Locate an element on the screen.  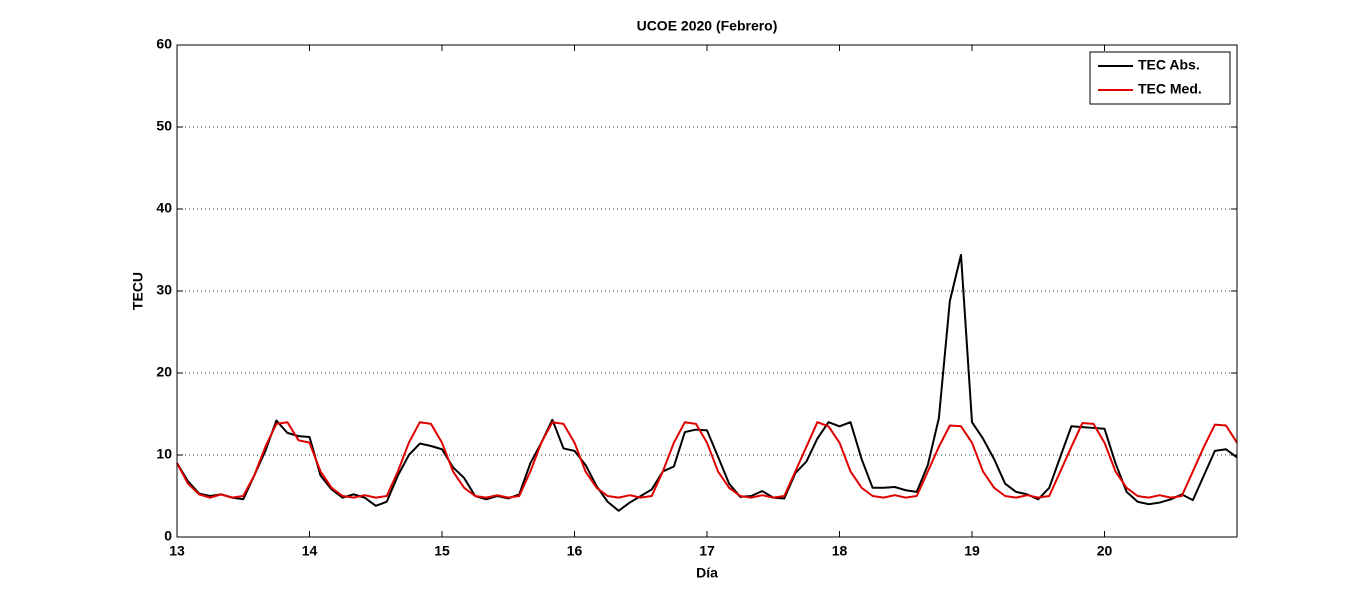
y-tick-label: 10 is located at coordinates (164, 454).